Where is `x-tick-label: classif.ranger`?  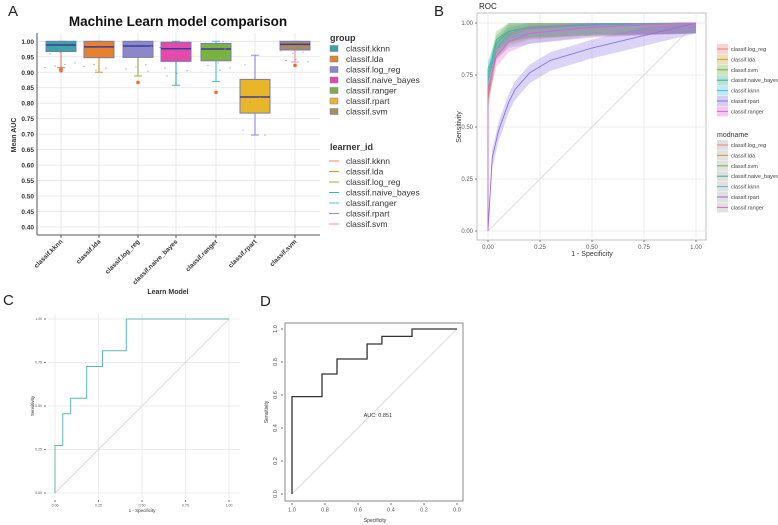
x-tick-label: classif.ranger is located at coordinates (202, 255).